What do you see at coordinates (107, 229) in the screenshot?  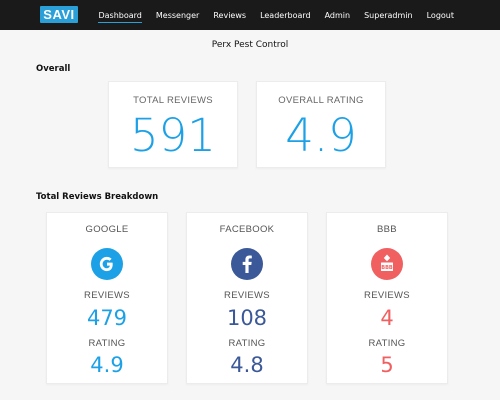 I see `source-name: GOOGLE` at bounding box center [107, 229].